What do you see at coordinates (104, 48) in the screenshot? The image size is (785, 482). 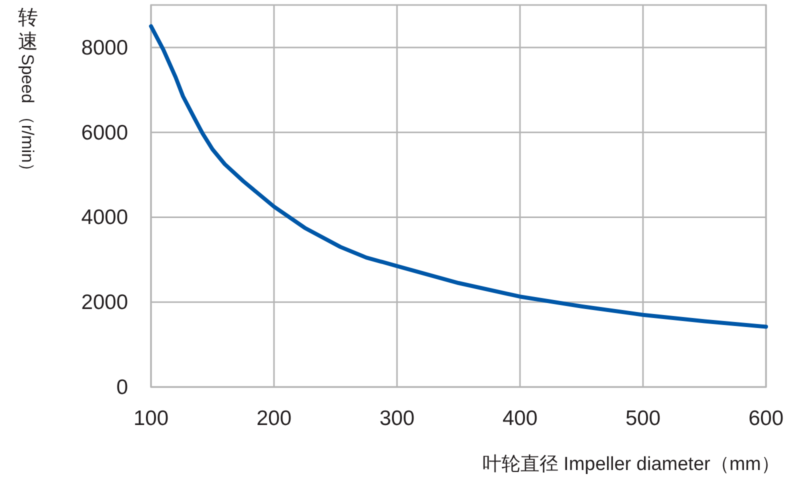 I see `y-tick-label: 8000` at bounding box center [104, 48].